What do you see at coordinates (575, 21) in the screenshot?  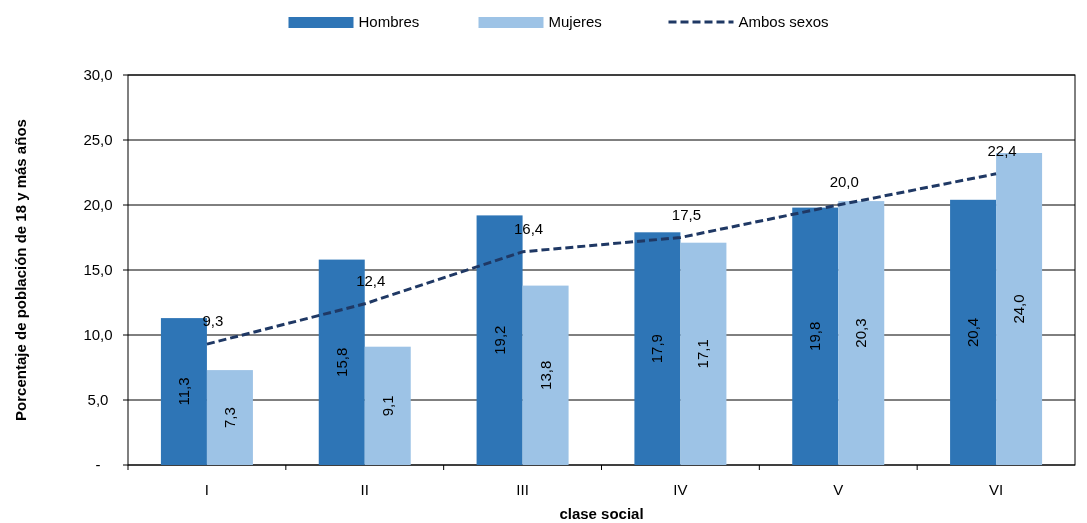 I see `legend-label: Mujeres` at bounding box center [575, 21].